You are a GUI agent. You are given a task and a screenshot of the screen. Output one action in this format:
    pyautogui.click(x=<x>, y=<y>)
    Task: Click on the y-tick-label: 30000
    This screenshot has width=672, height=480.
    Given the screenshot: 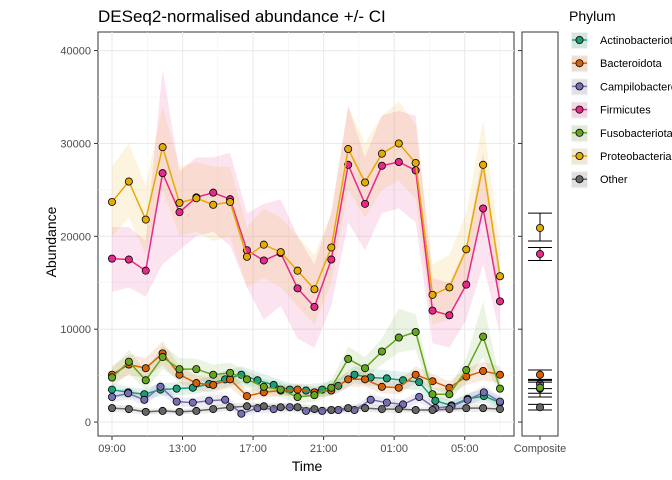 What is the action you would take?
    pyautogui.click(x=75, y=144)
    